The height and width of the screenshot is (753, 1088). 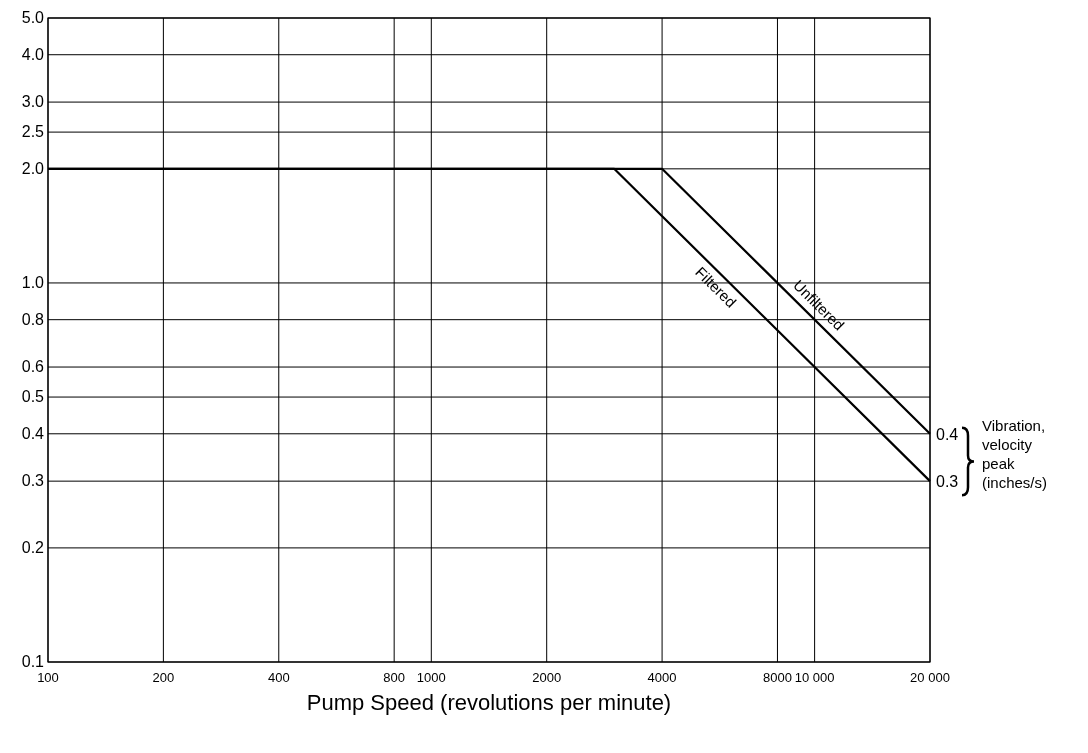 I want to click on x-tick-label: 20 000, so click(x=930, y=677).